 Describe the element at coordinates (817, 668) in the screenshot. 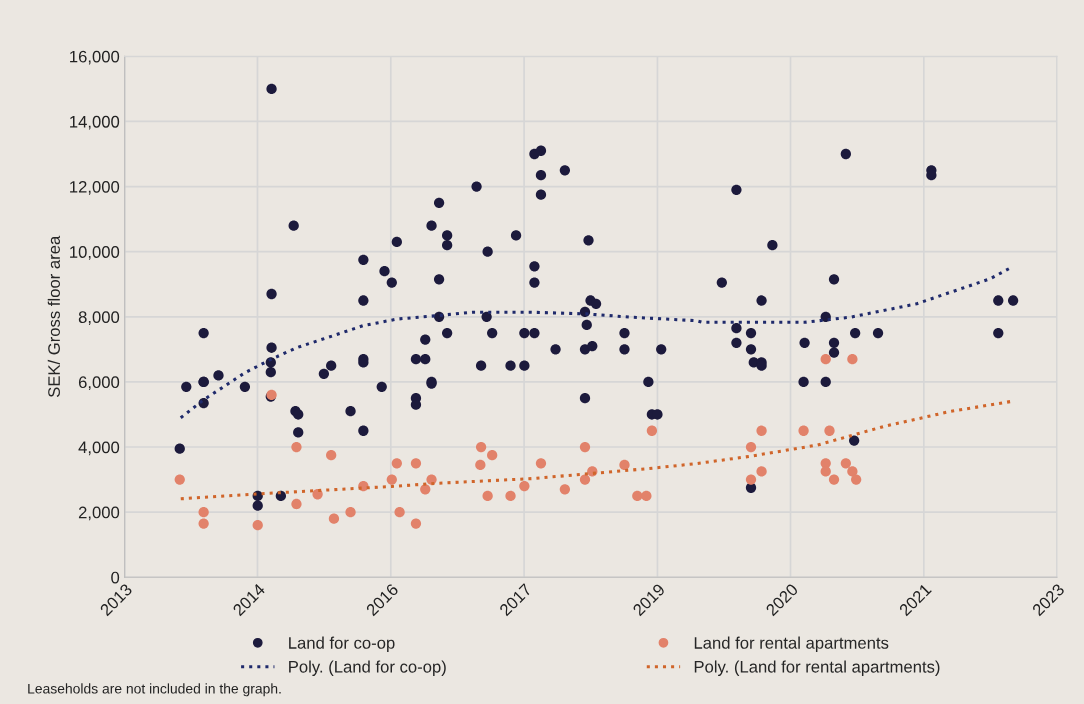

I see `legend-label: Poly. (Land for rental apartments)` at that location.